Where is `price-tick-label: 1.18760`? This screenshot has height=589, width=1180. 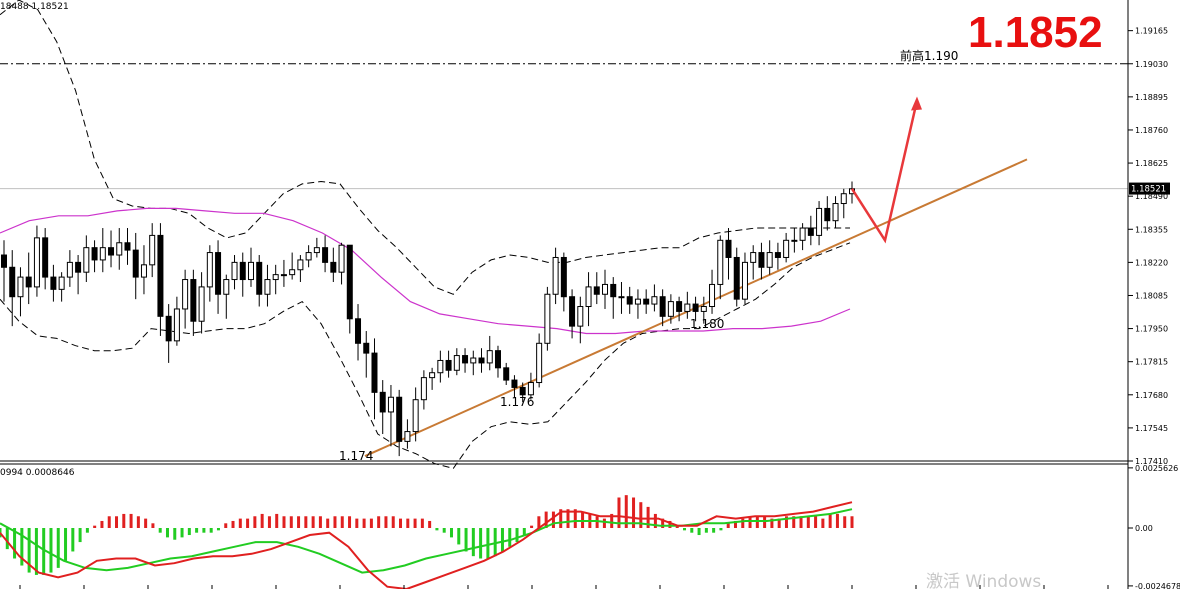
price-tick-label: 1.18760 is located at coordinates (1151, 130).